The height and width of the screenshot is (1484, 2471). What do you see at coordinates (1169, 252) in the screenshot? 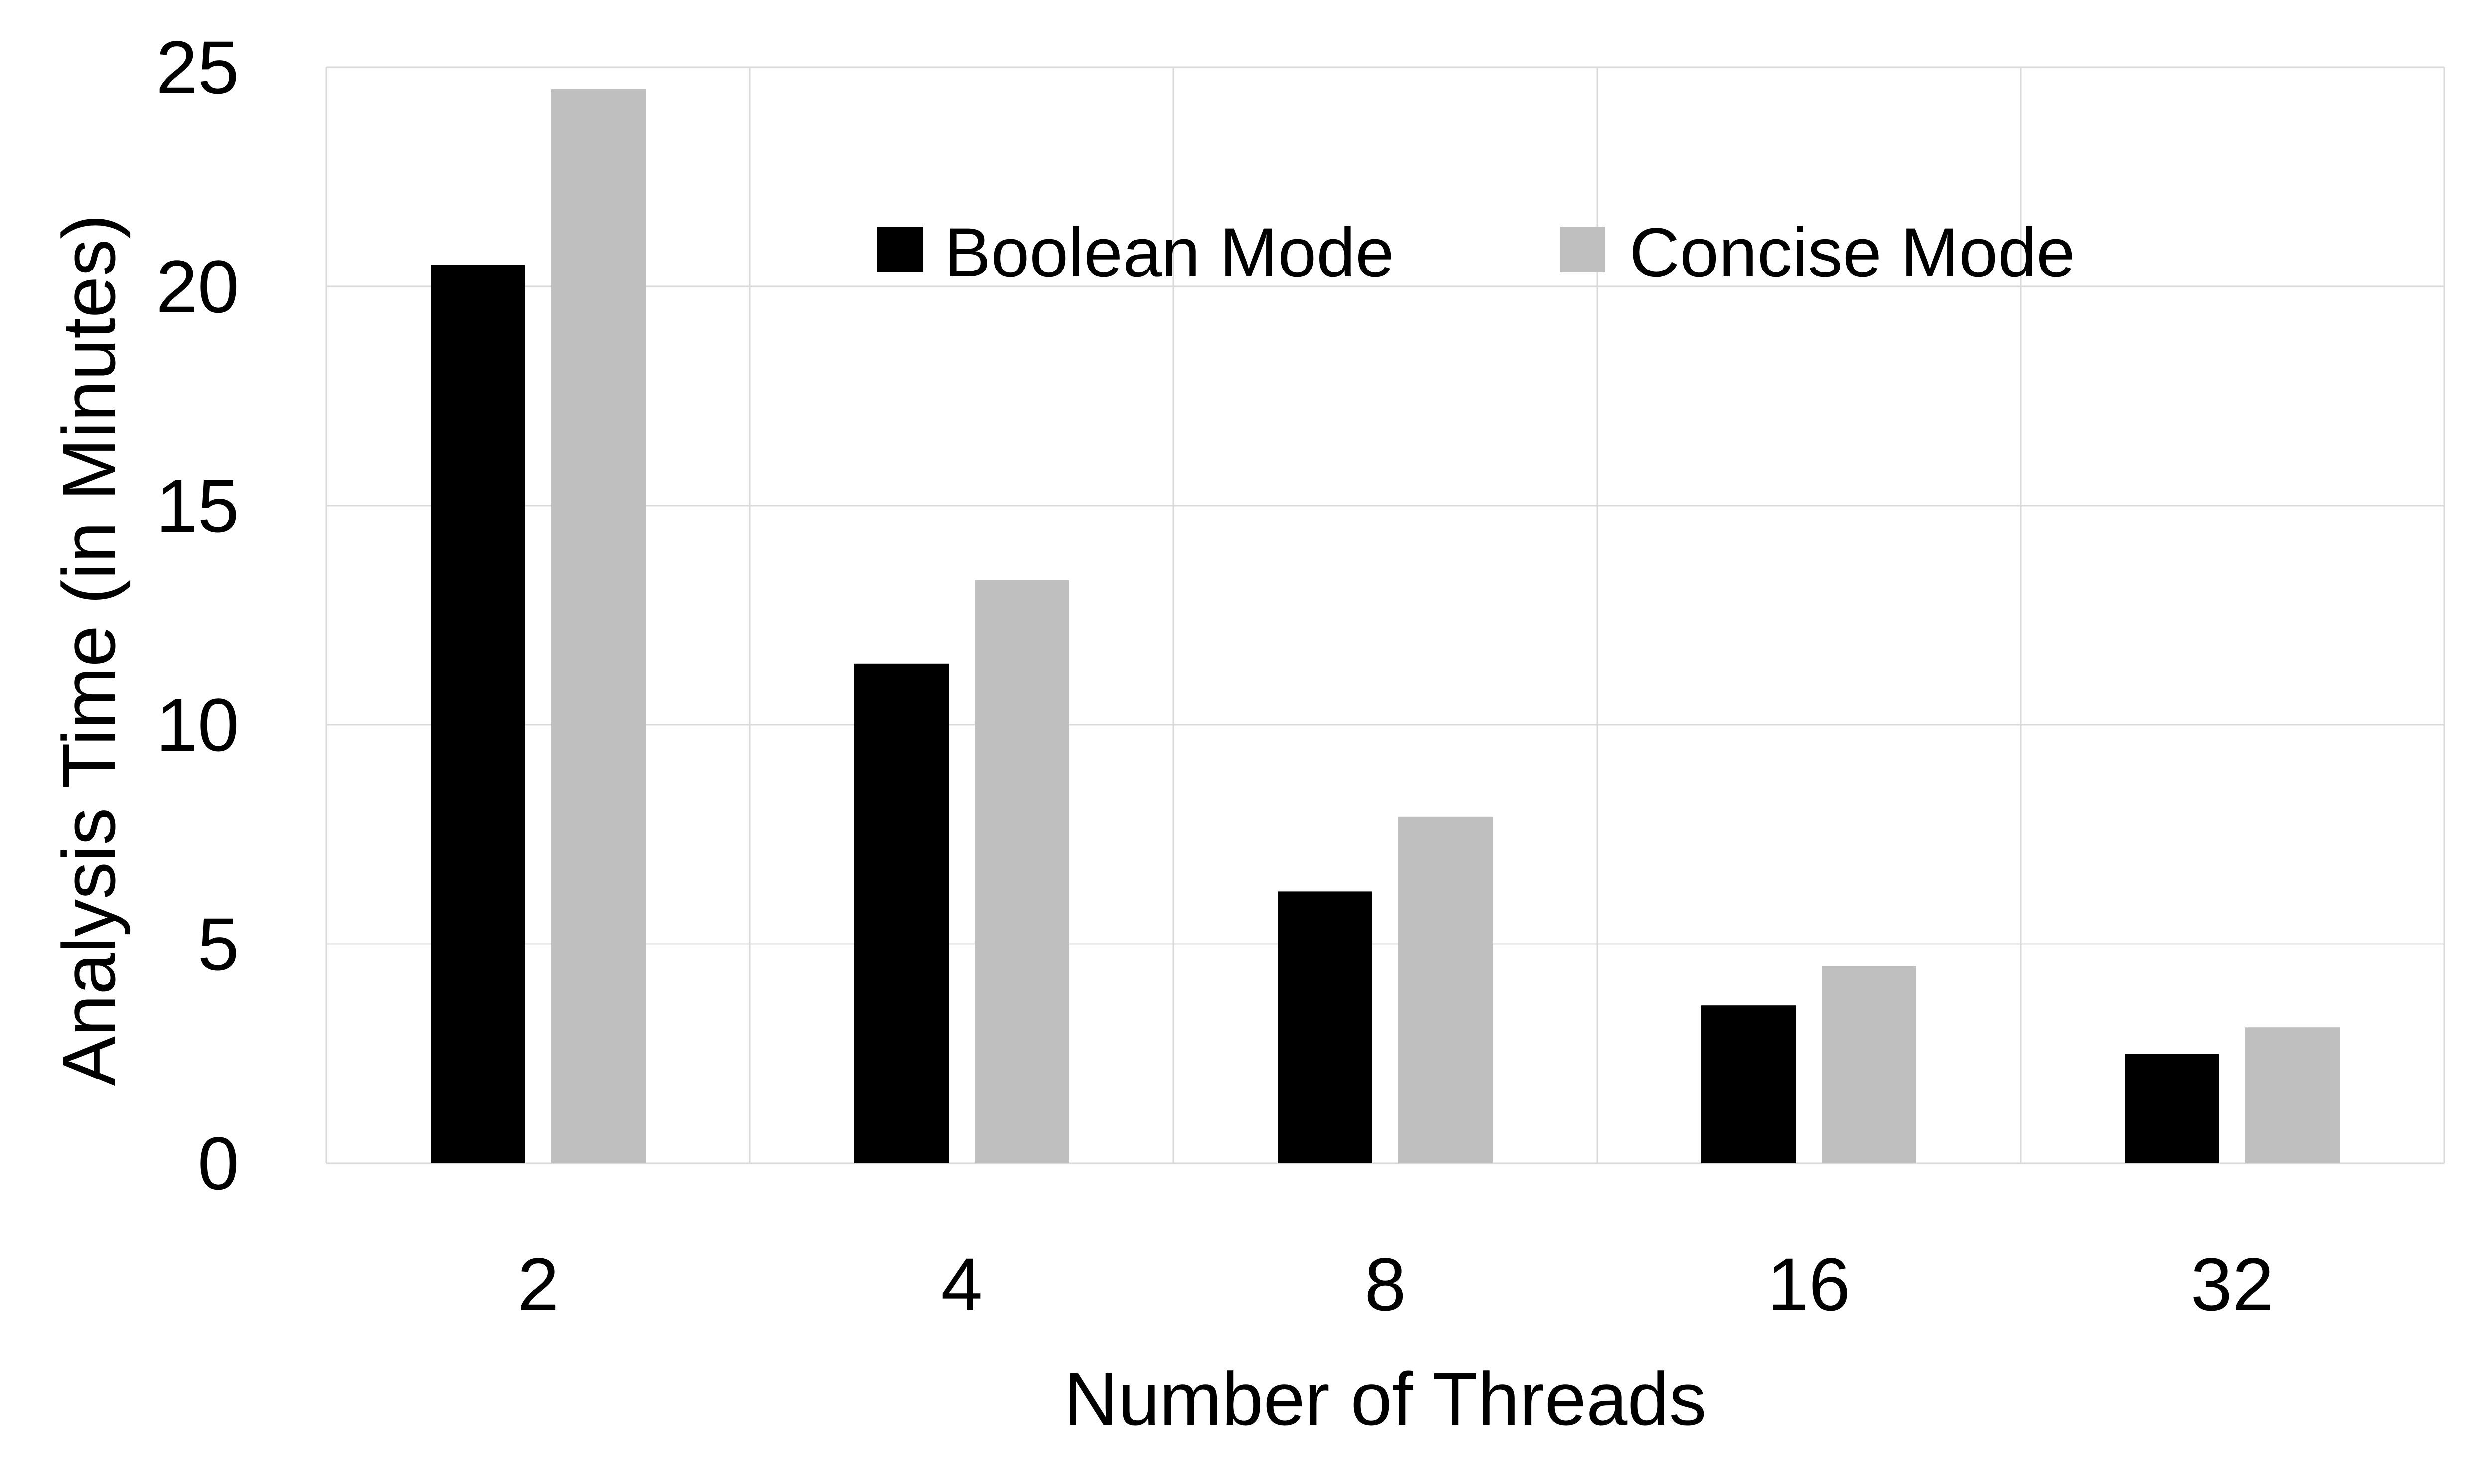
I see `legend-label-boolean: Boolean Mode` at bounding box center [1169, 252].